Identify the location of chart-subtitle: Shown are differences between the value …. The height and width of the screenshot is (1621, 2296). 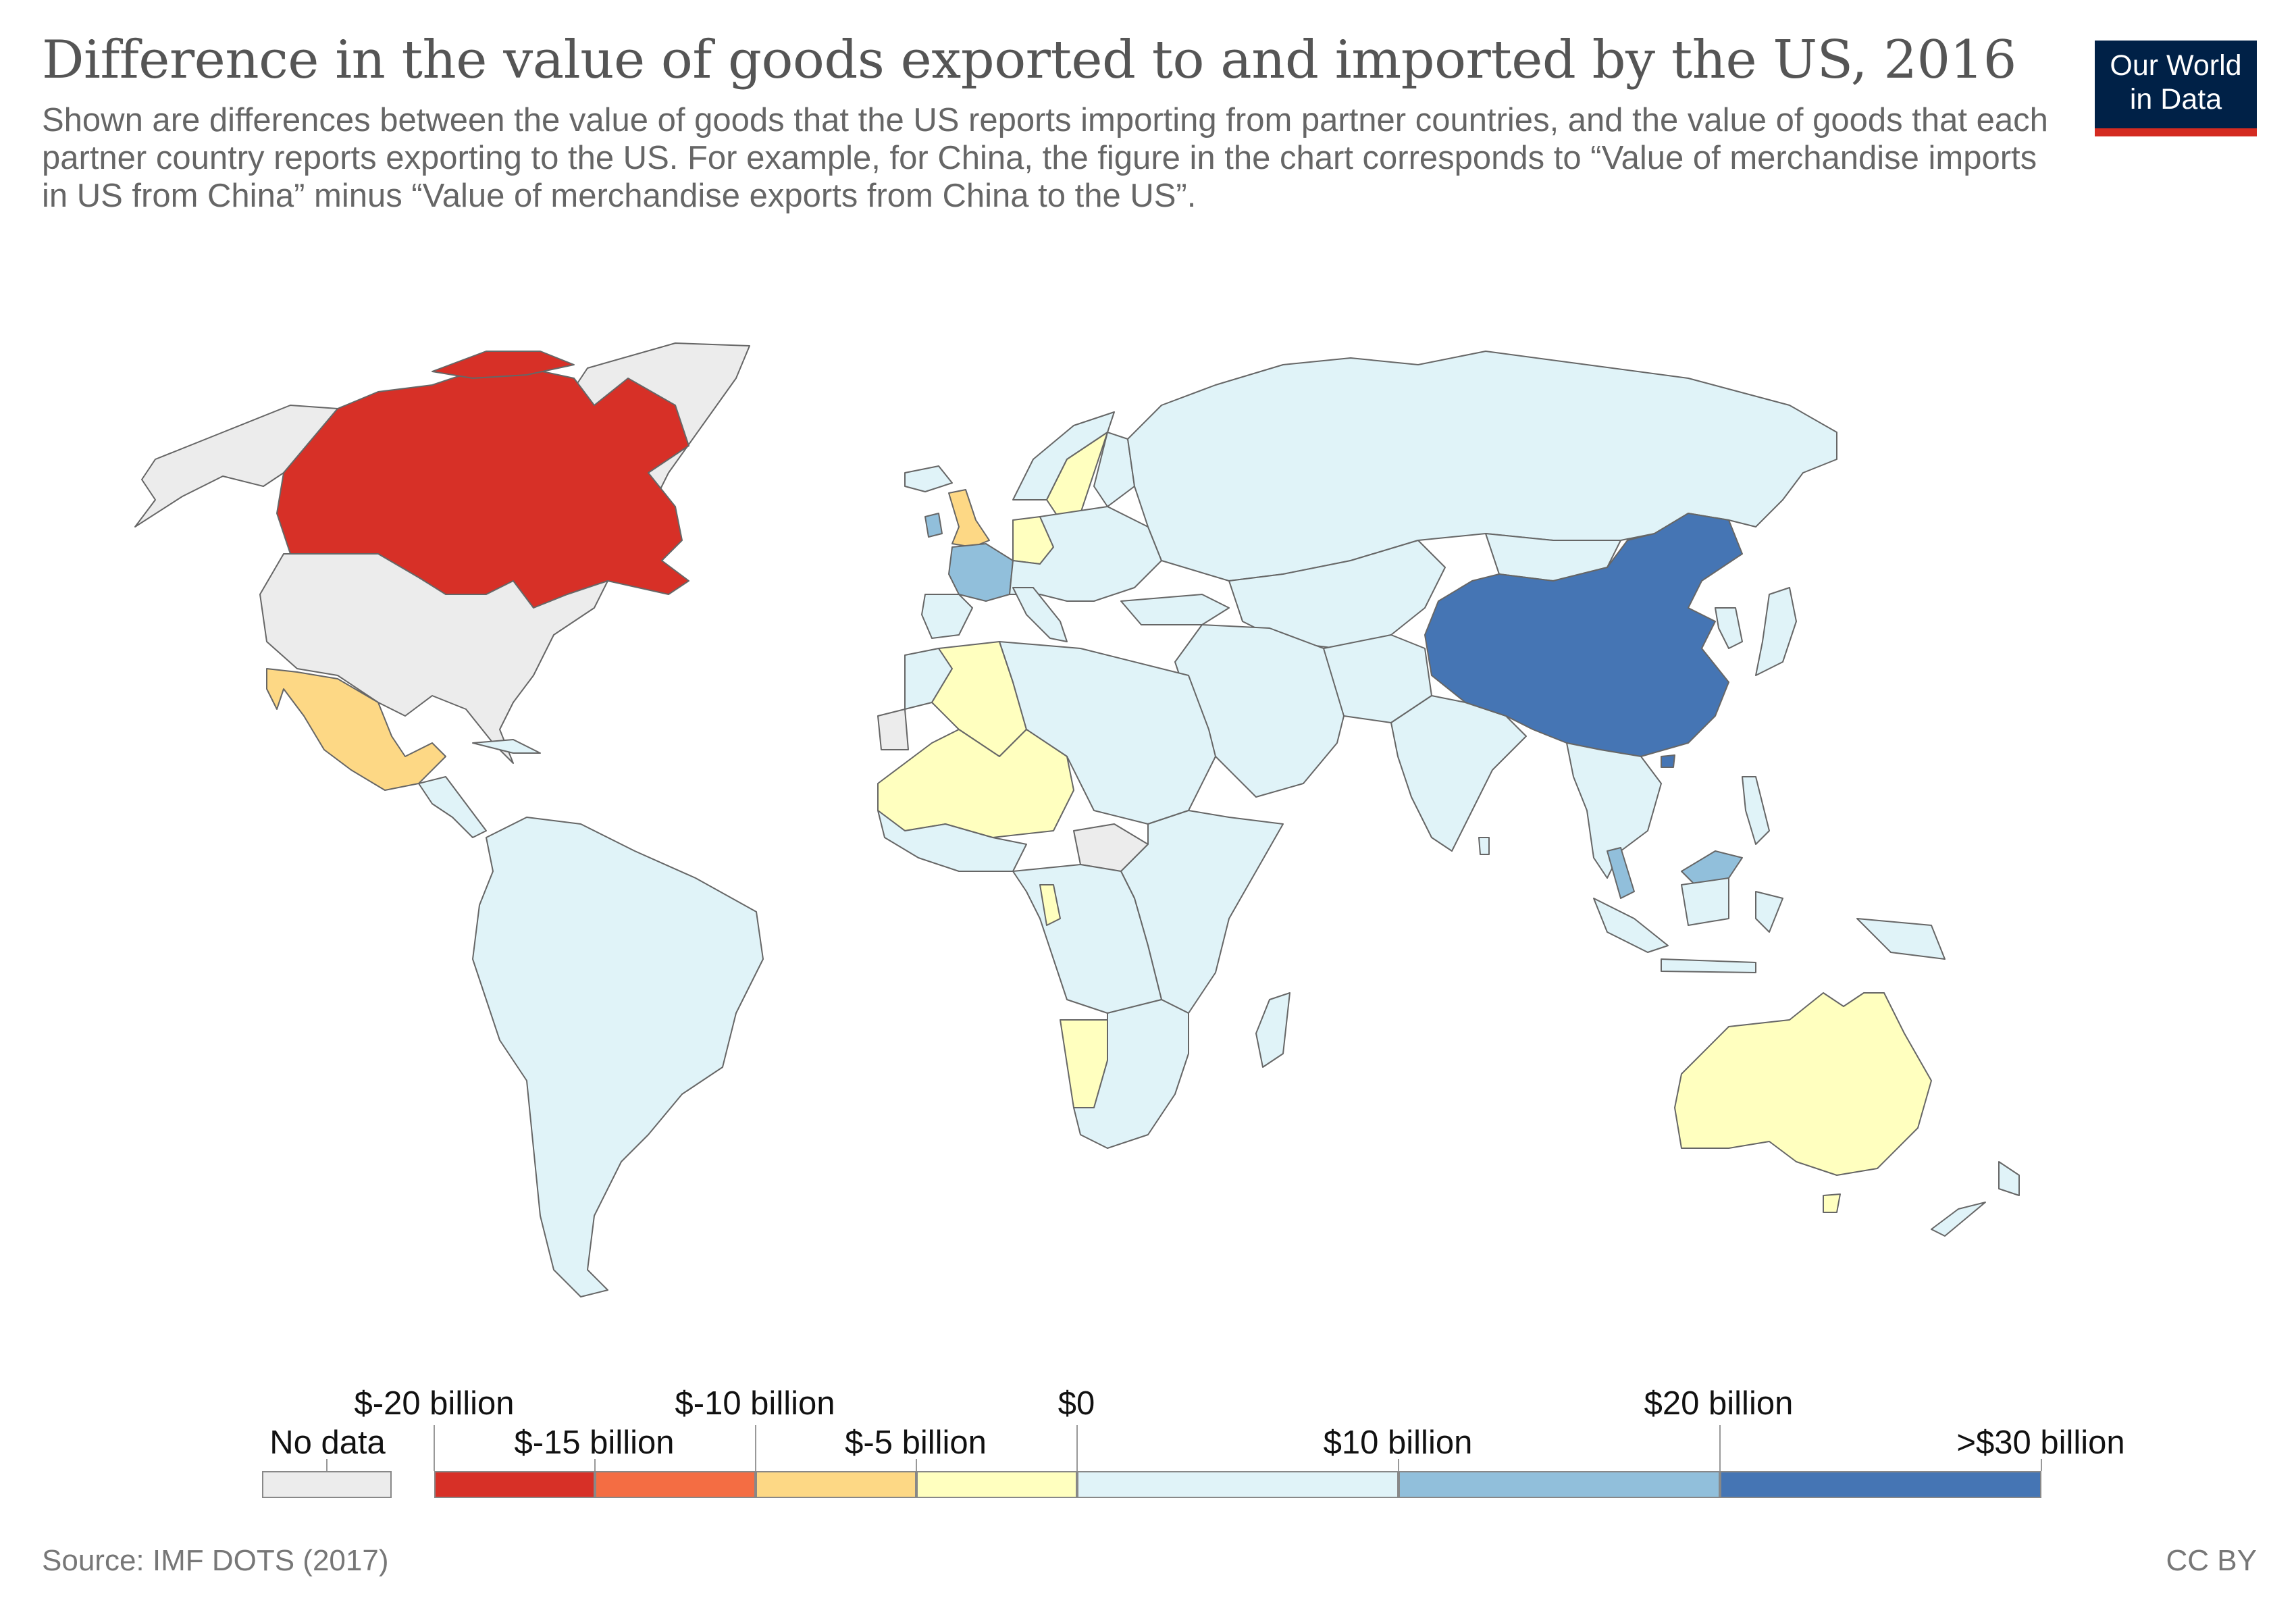
(1045, 158).